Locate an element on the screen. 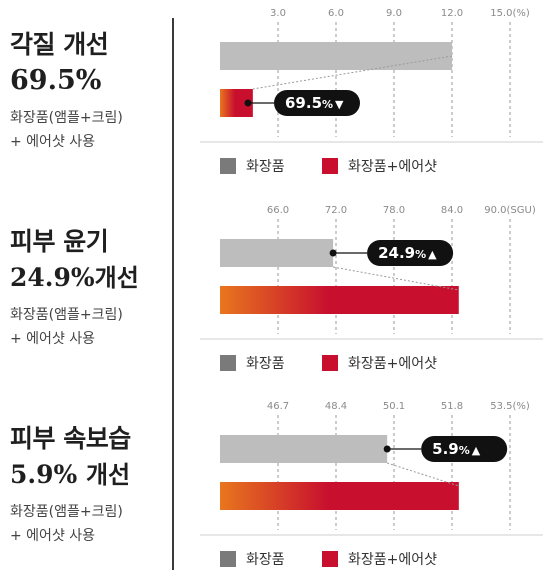 The height and width of the screenshot is (583, 543). tick-label: 50.1 is located at coordinates (394, 406).